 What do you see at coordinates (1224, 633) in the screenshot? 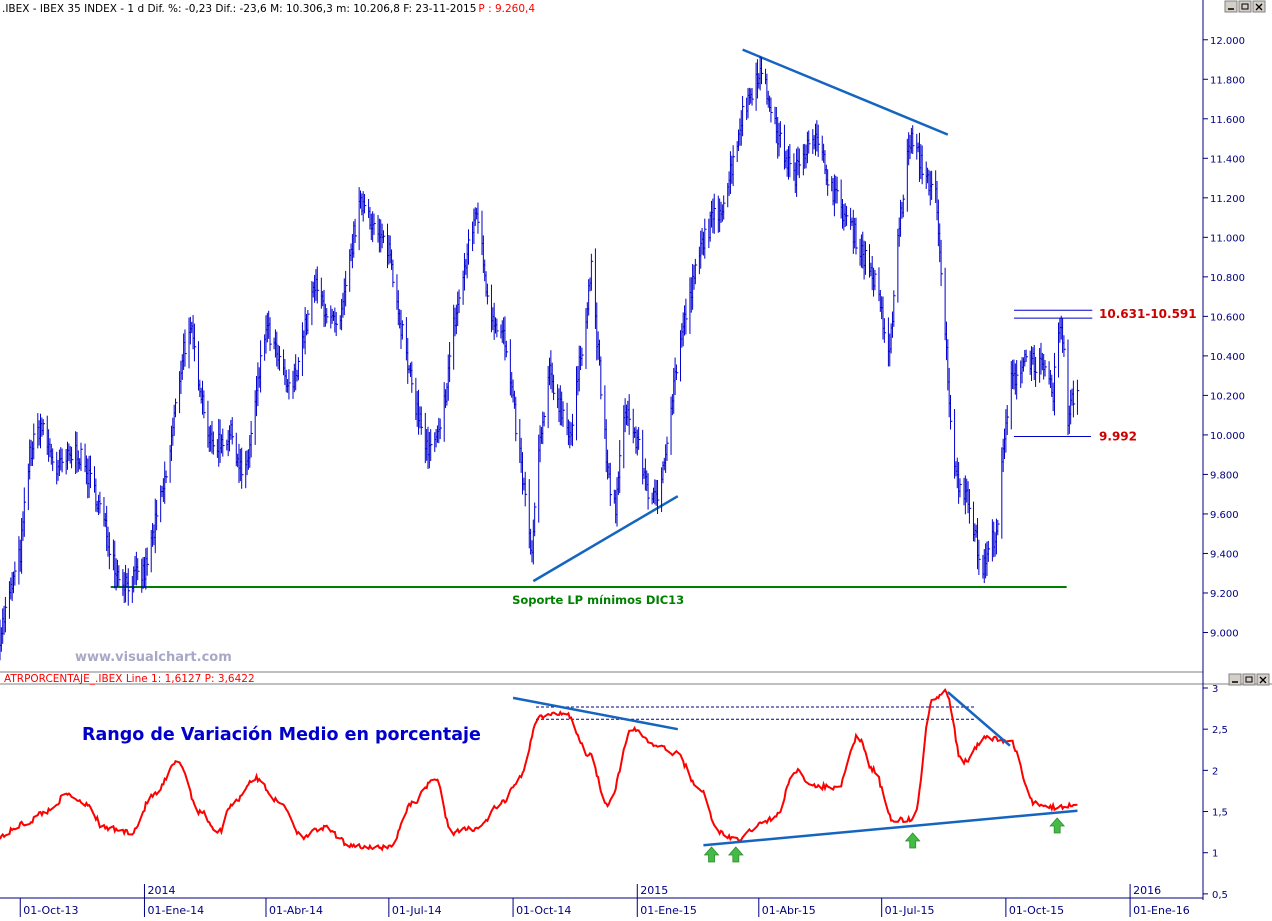
I see `price-y-tick-label: 9.000` at bounding box center [1224, 633].